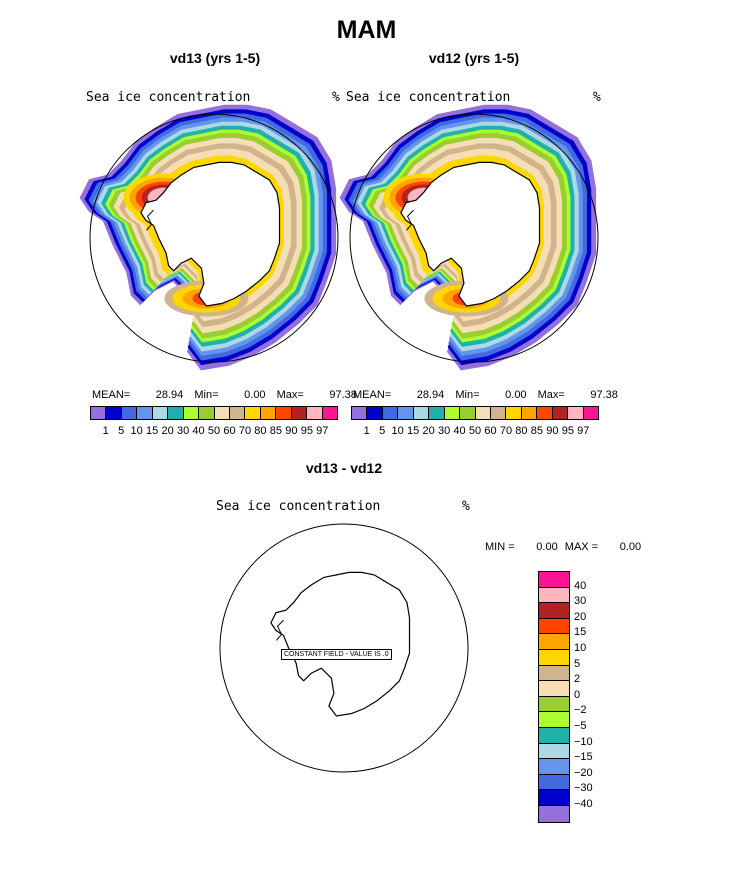 The height and width of the screenshot is (882, 733). Describe the element at coordinates (336, 97) in the screenshot. I see `unit-label-vd13: %` at that location.